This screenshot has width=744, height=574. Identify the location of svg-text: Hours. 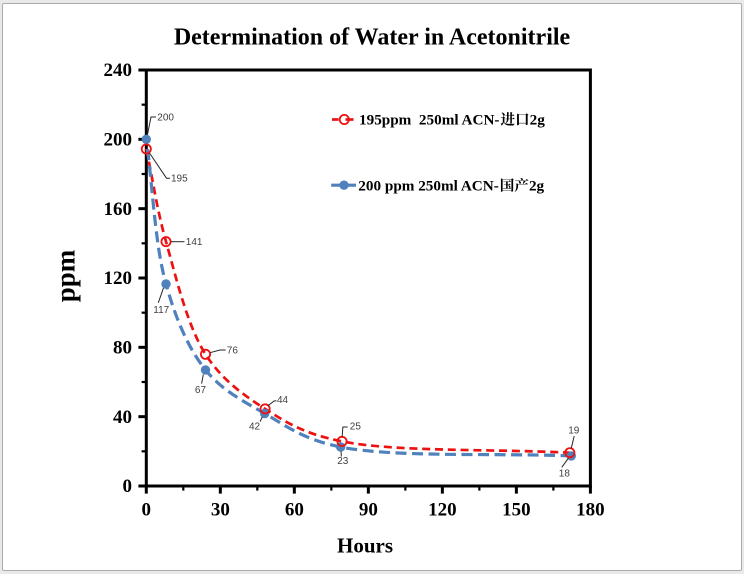
(365, 546).